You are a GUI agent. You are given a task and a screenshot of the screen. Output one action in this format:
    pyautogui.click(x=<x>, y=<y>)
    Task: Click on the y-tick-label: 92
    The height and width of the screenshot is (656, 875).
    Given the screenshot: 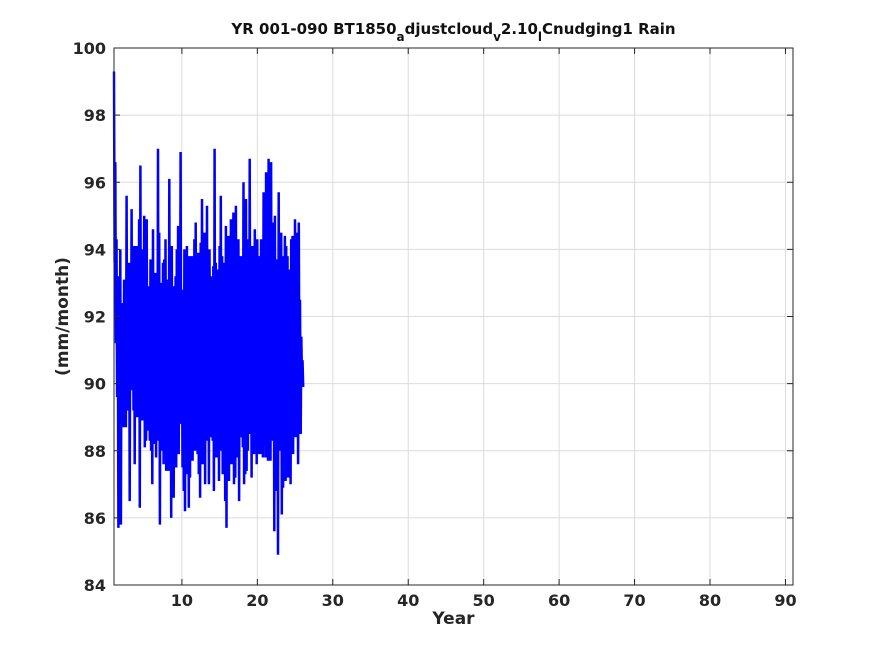 What is the action you would take?
    pyautogui.click(x=95, y=317)
    